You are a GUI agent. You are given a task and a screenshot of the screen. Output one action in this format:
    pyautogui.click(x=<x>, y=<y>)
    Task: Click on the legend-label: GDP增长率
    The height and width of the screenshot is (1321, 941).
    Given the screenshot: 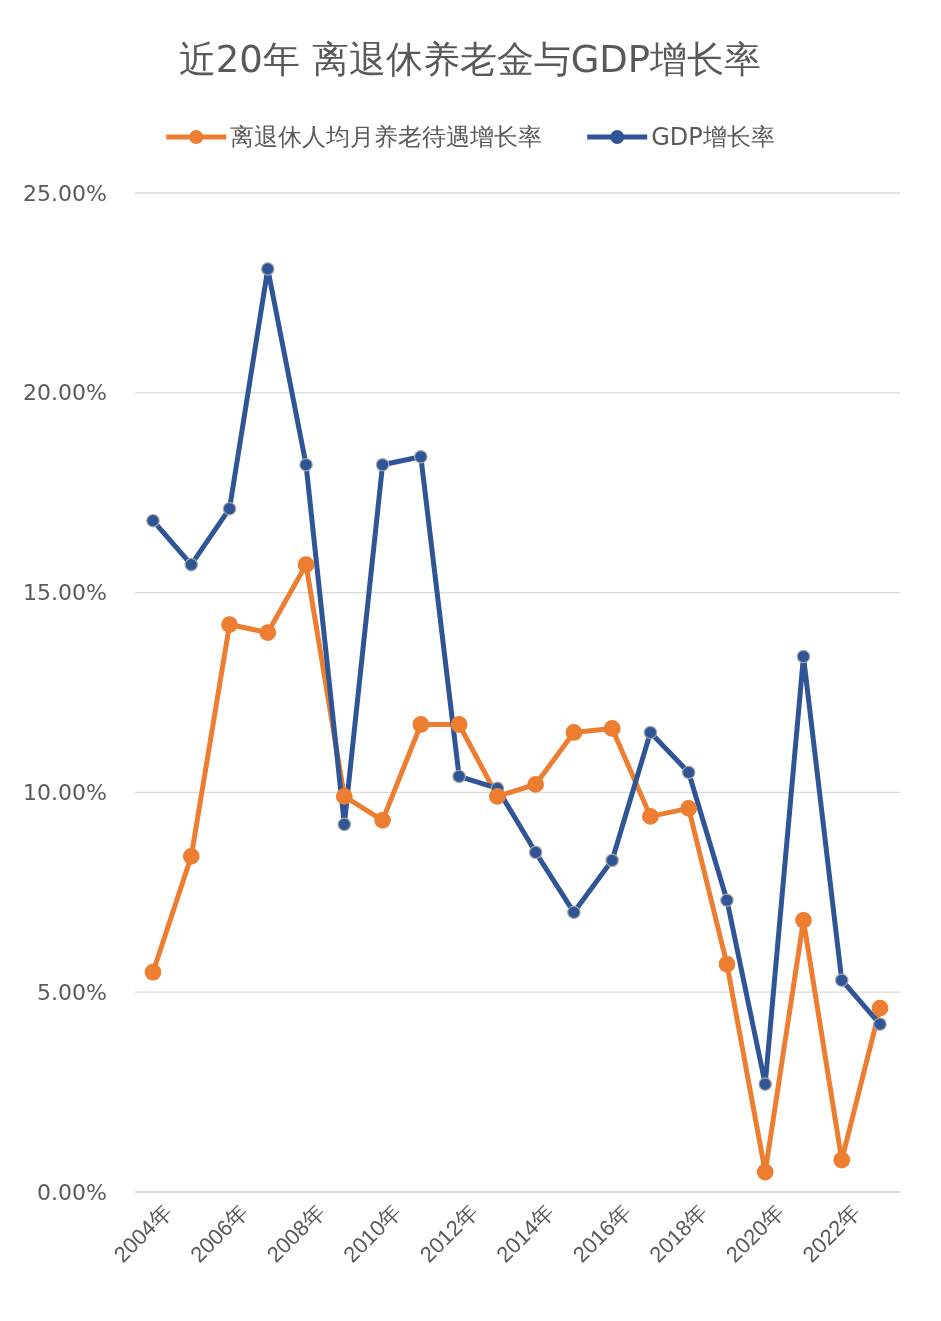 What is the action you would take?
    pyautogui.click(x=713, y=137)
    